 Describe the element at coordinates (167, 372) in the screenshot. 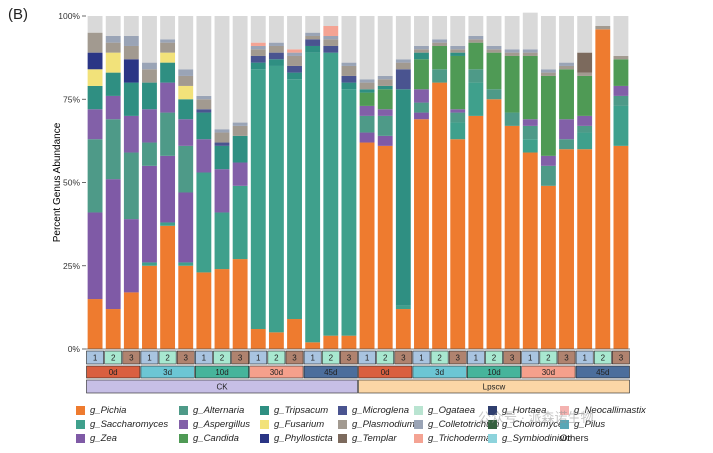

I see `time-group-label: 3d` at that location.